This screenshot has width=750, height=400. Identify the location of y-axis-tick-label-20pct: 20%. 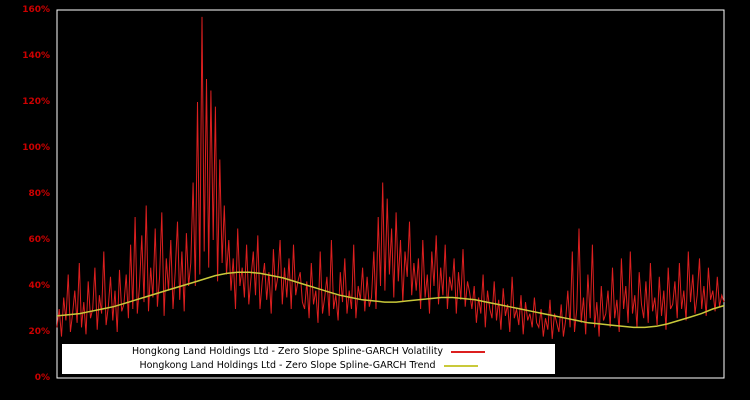
(39, 332).